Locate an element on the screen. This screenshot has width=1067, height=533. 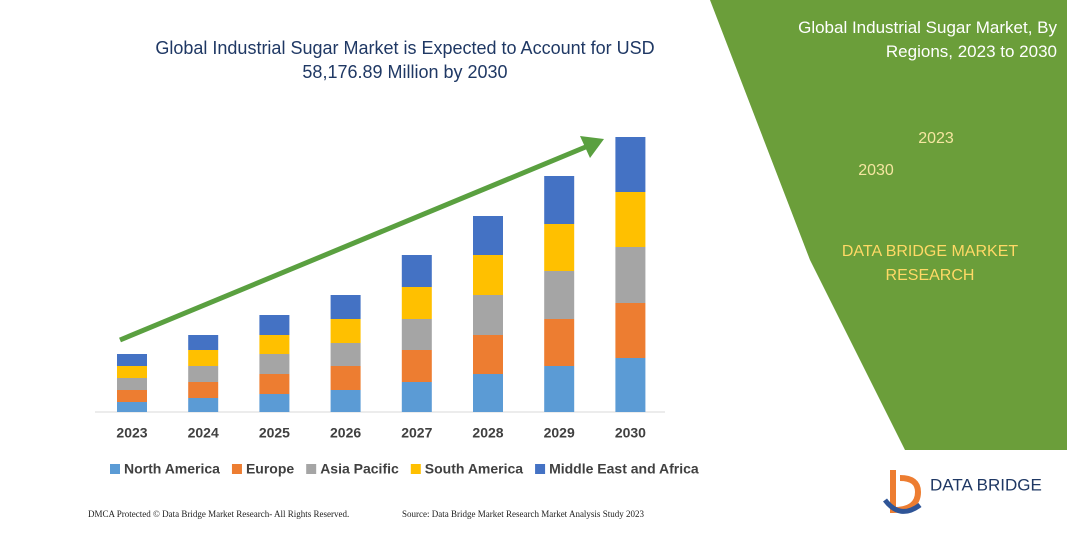
brand-text: DATA BRIDGE MARKET RESEARCH is located at coordinates (930, 263).